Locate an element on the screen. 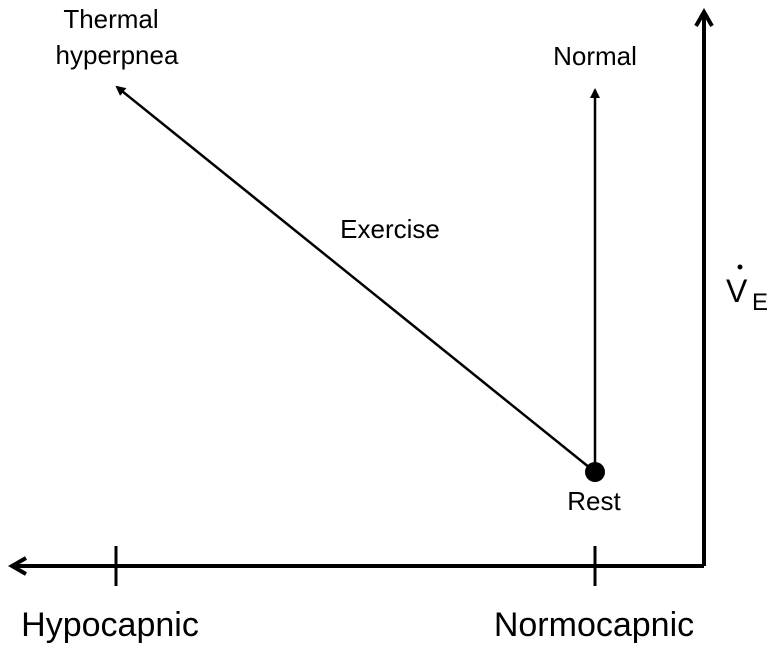  label: hyperpnea is located at coordinates (117, 55).